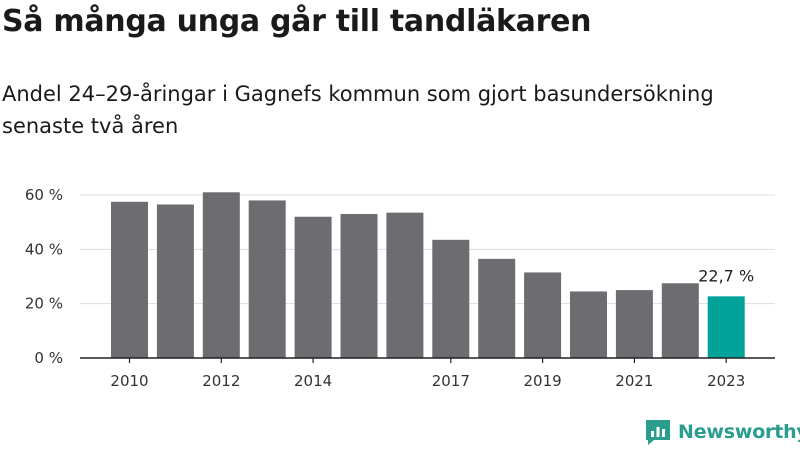 The height and width of the screenshot is (450, 800). Describe the element at coordinates (44, 304) in the screenshot. I see `y-tick-label: 20 %` at that location.